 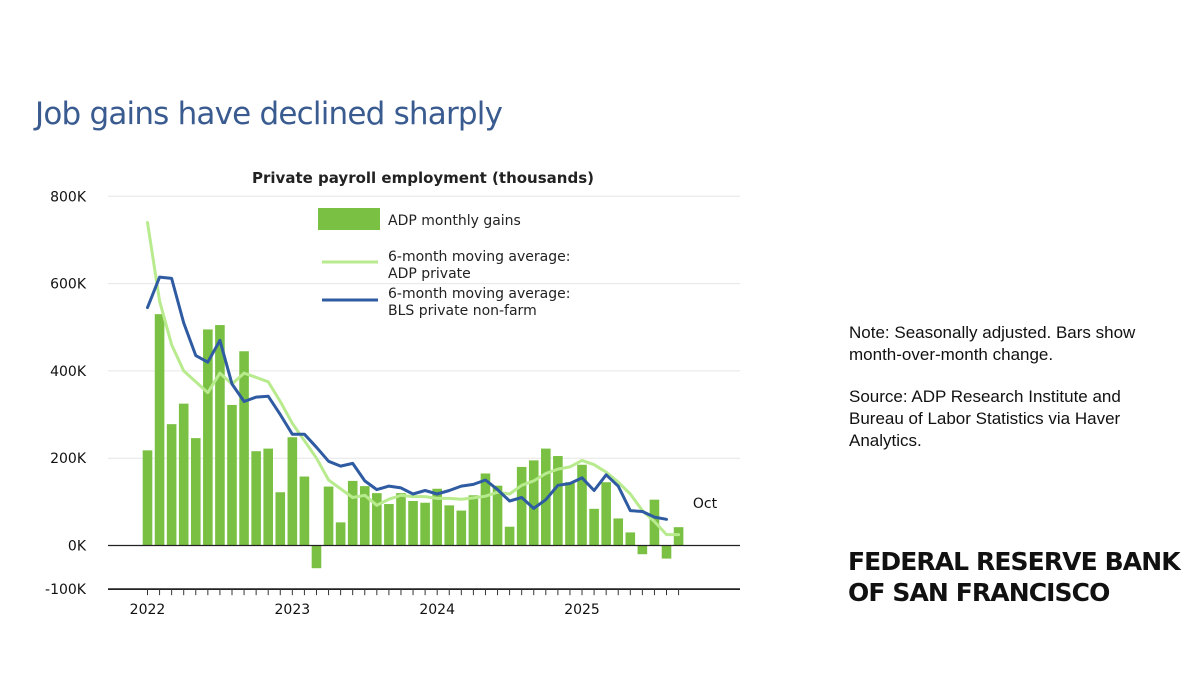 What do you see at coordinates (454, 221) in the screenshot?
I see `legend-label-adp-bars: ADP monthly gains` at bounding box center [454, 221].